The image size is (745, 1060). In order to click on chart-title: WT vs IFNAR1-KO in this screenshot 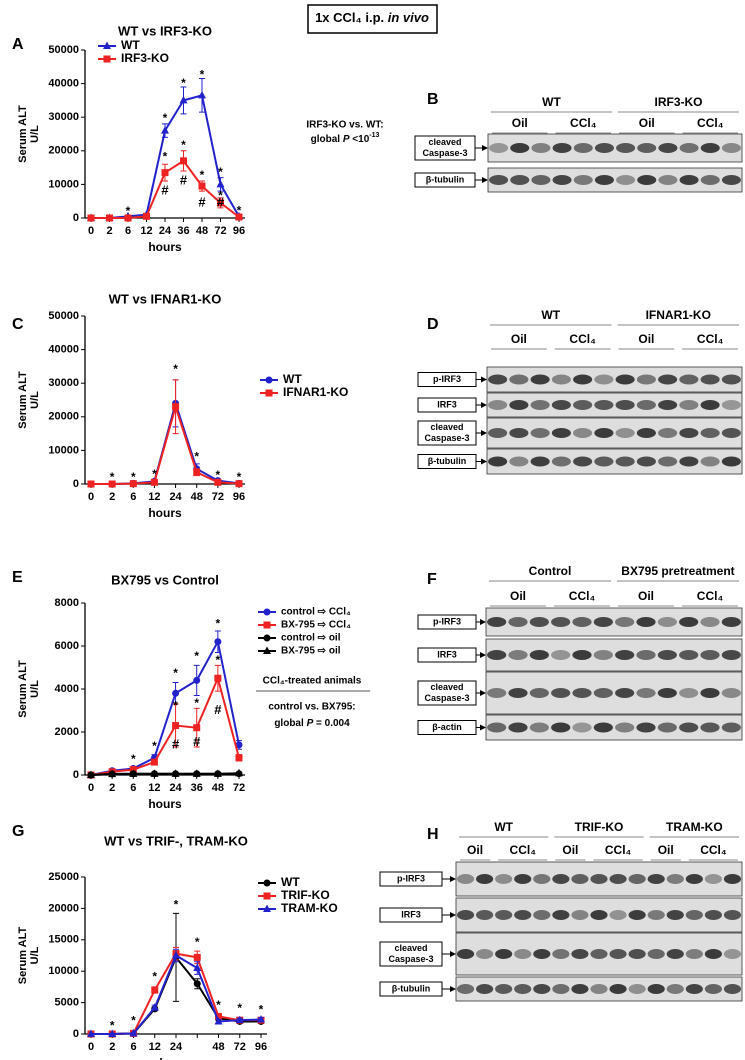, I will do `click(165, 298)`.